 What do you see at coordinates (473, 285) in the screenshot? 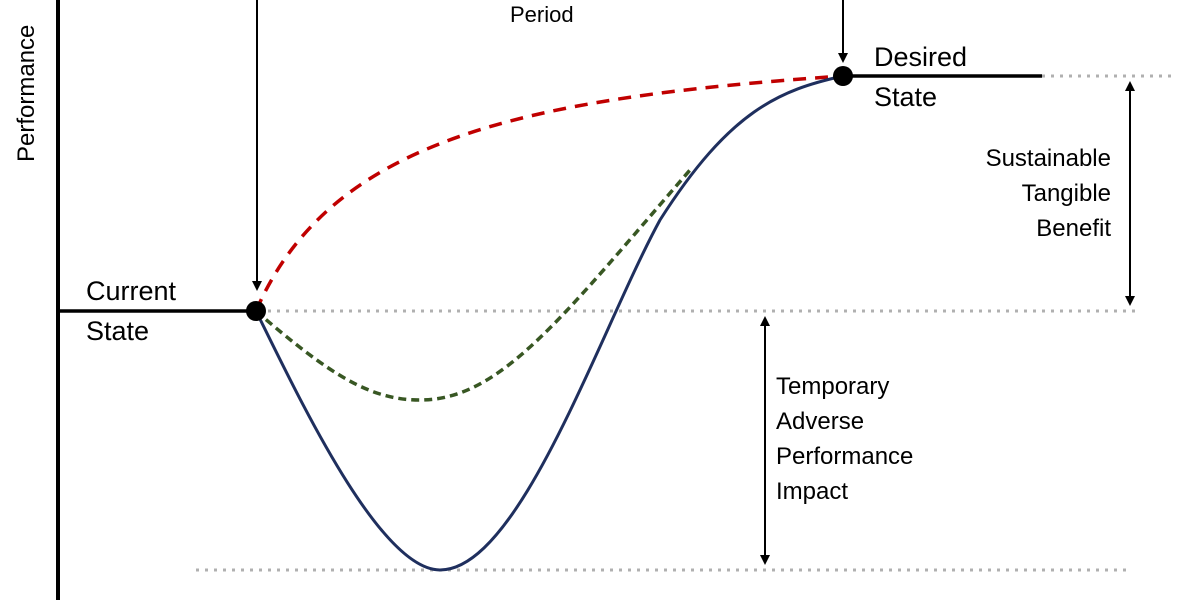
I see `moderate-dip-curve` at bounding box center [473, 285].